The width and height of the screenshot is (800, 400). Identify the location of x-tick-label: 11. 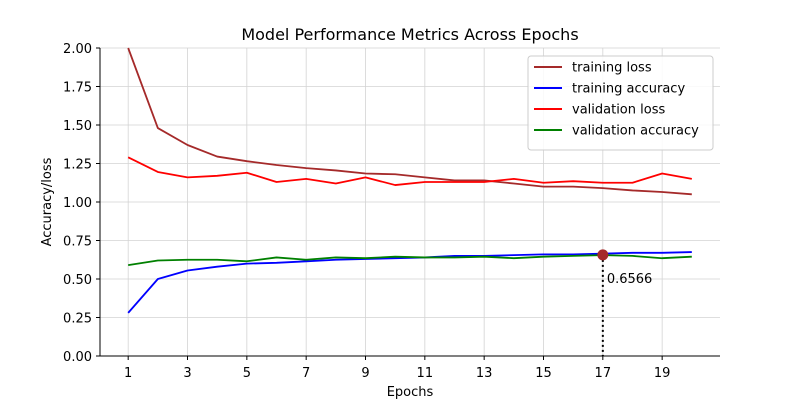
(425, 373).